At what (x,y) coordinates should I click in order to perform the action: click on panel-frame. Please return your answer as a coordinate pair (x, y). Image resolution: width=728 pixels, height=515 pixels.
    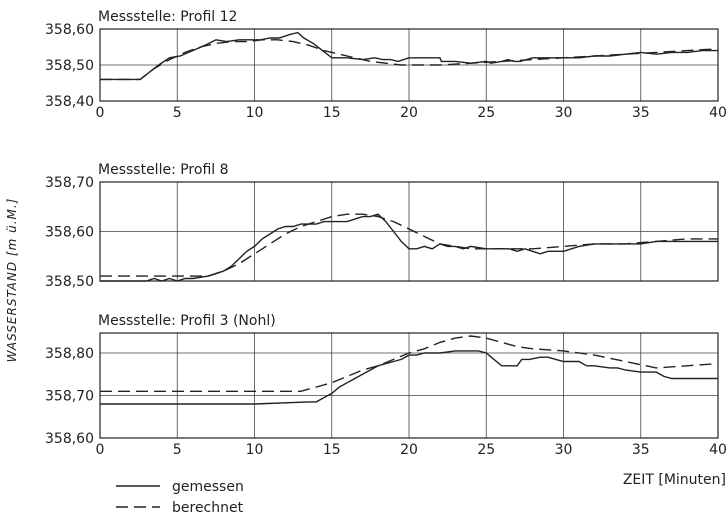
    Looking at the image, I should click on (409, 65).